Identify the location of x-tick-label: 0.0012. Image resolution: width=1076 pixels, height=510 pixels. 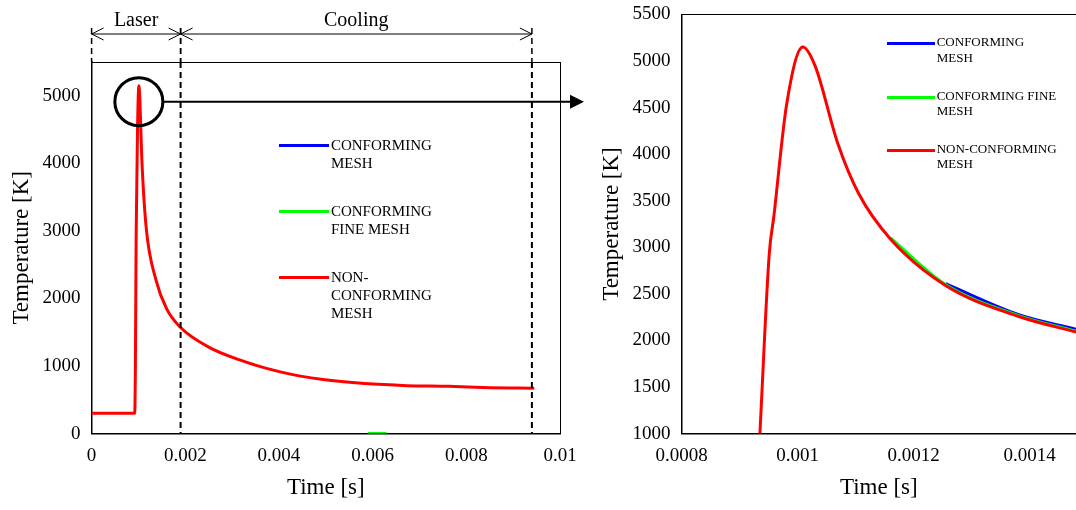
(913, 454).